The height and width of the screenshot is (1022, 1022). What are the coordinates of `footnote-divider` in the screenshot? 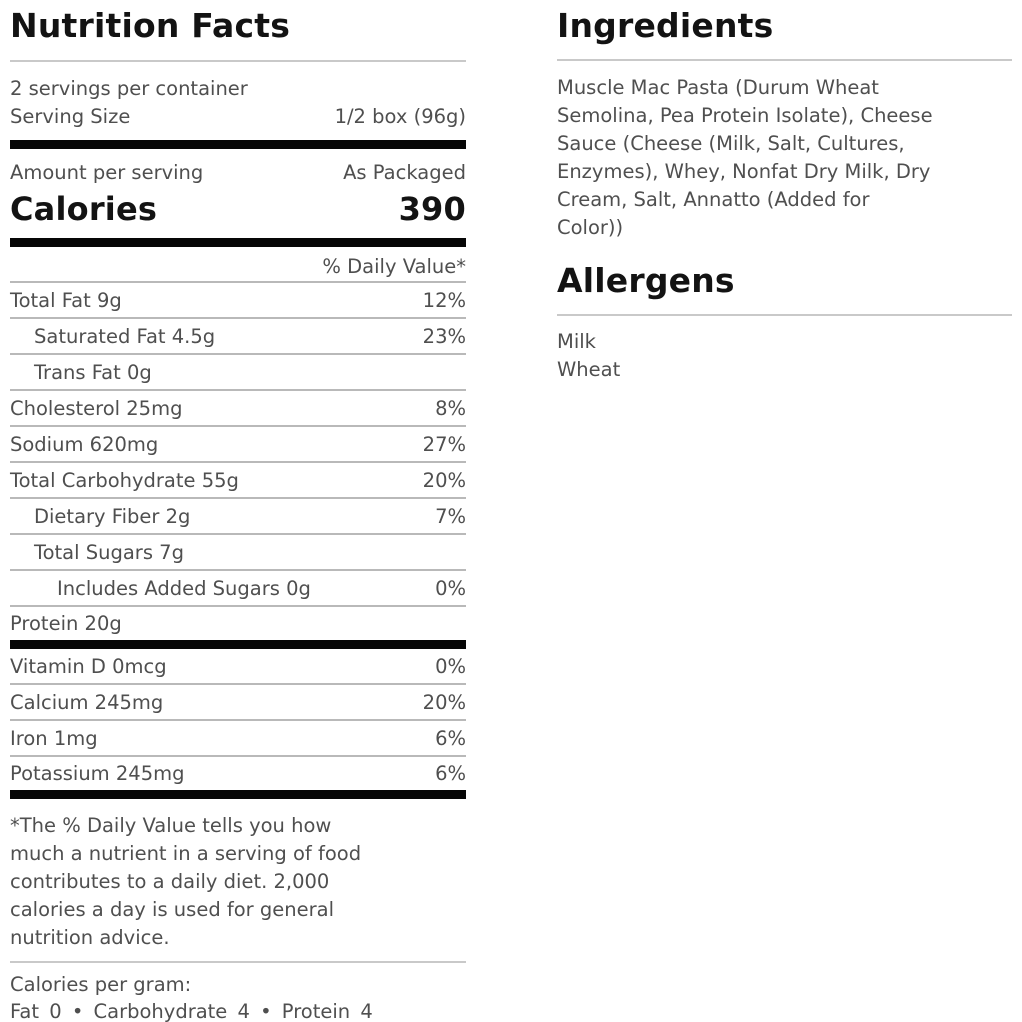 It's located at (238, 962).